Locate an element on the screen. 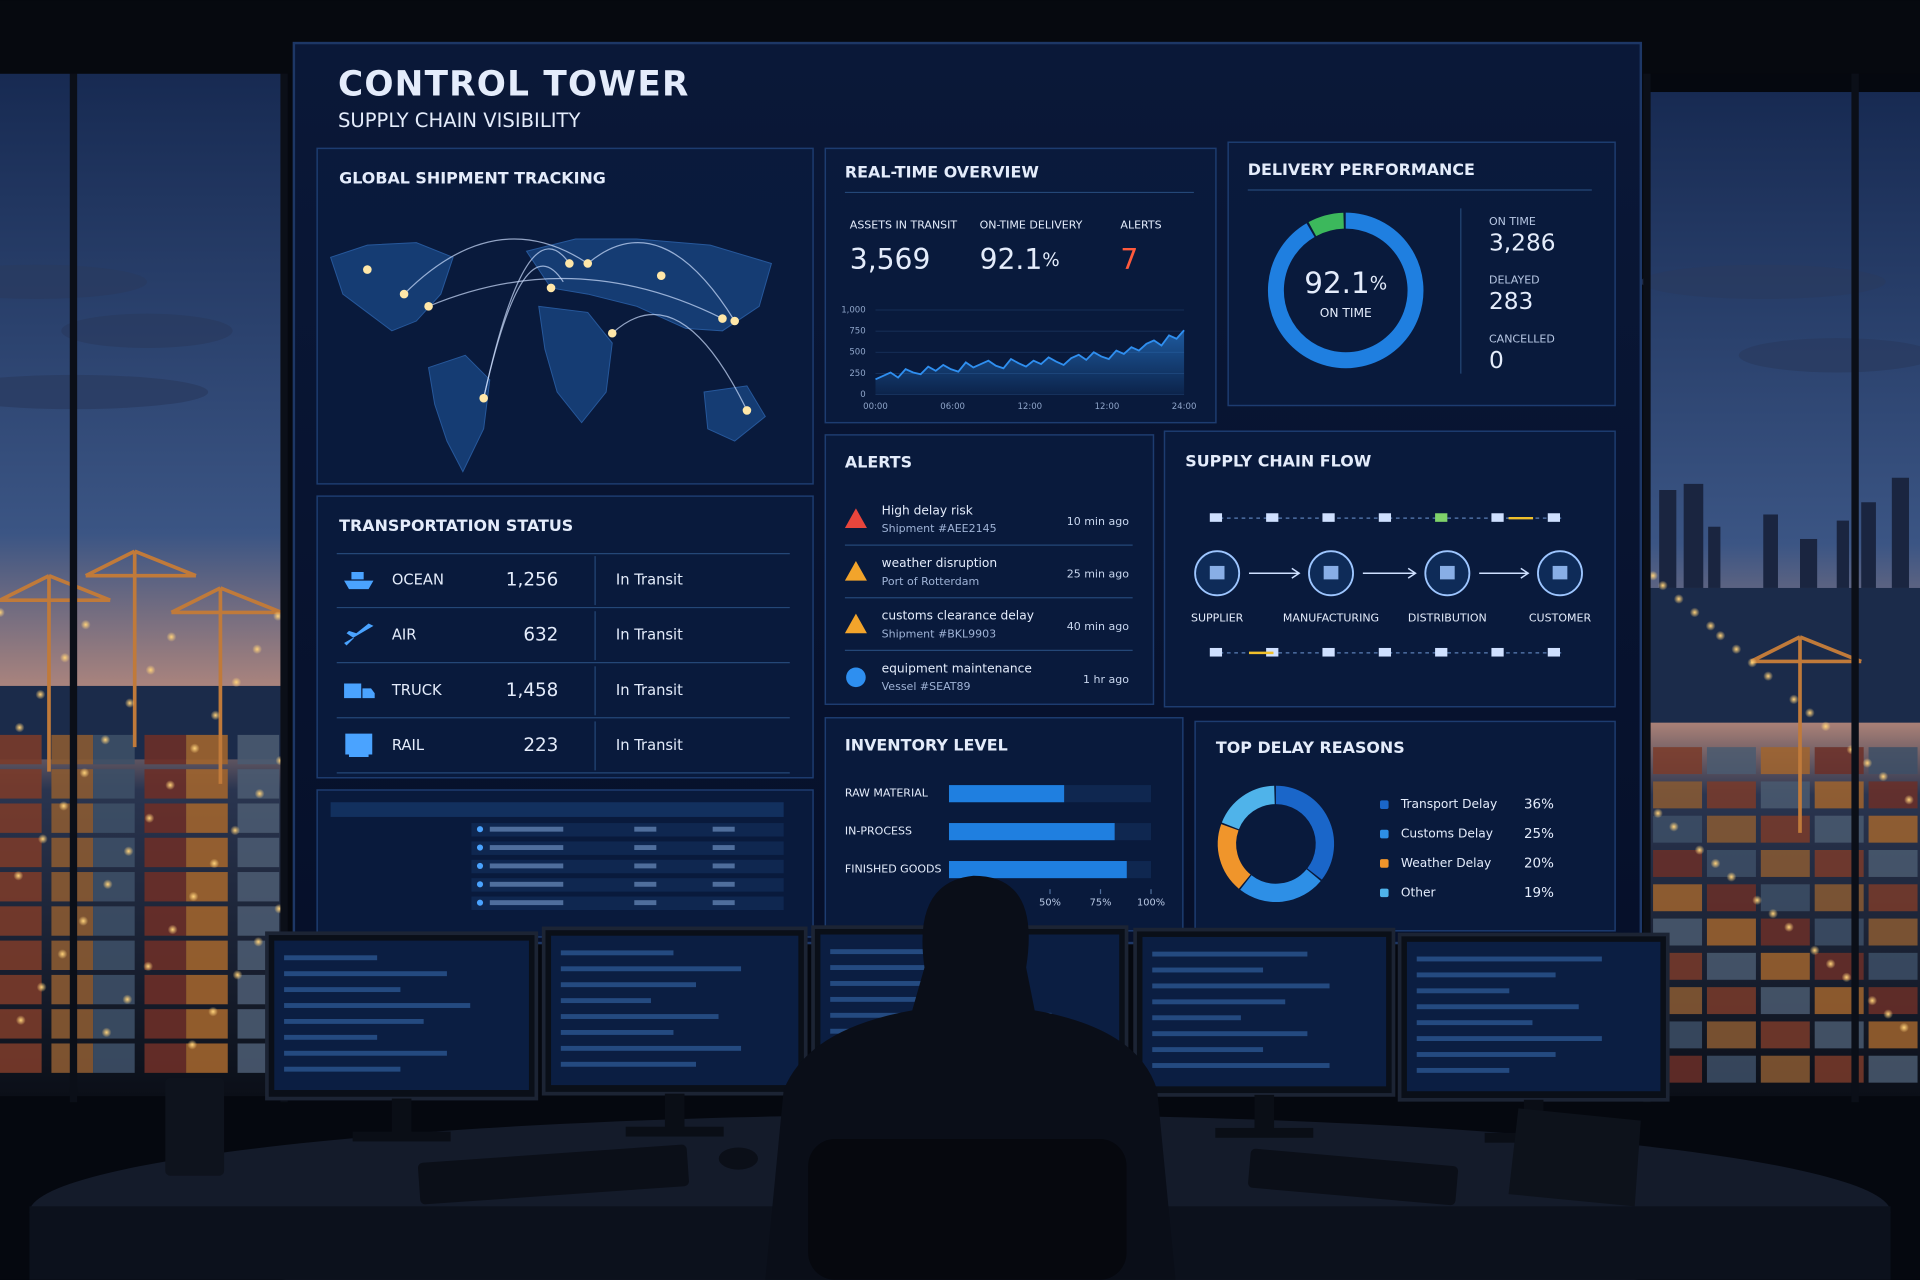  panel is located at coordinates (989, 570).